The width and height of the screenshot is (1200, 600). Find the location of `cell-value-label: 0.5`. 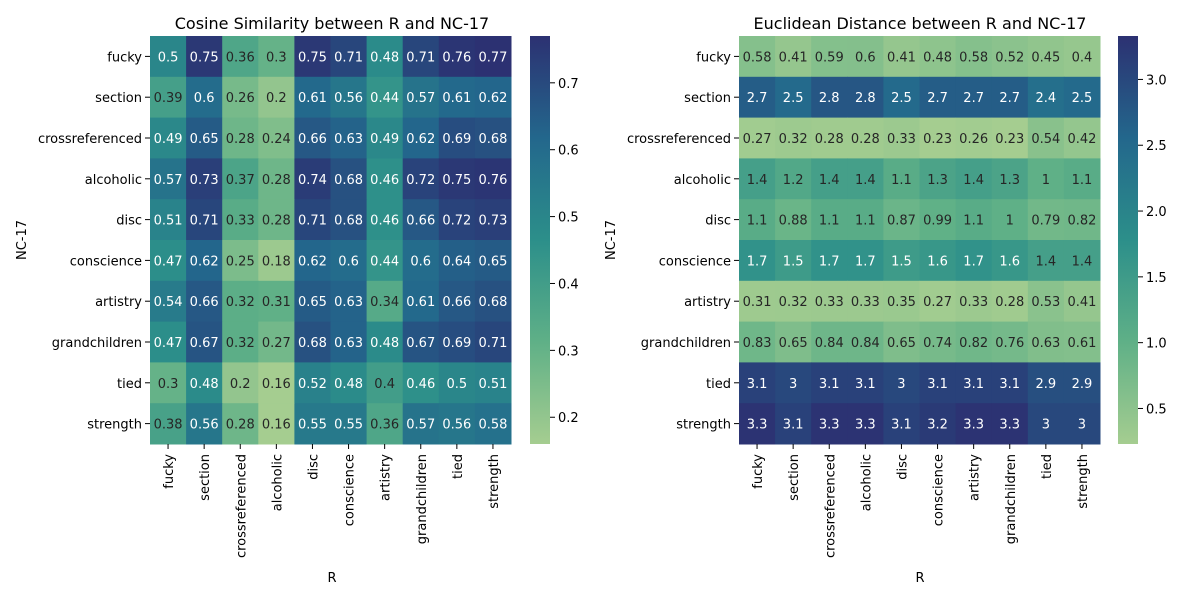

cell-value-label: 0.5 is located at coordinates (168, 57).